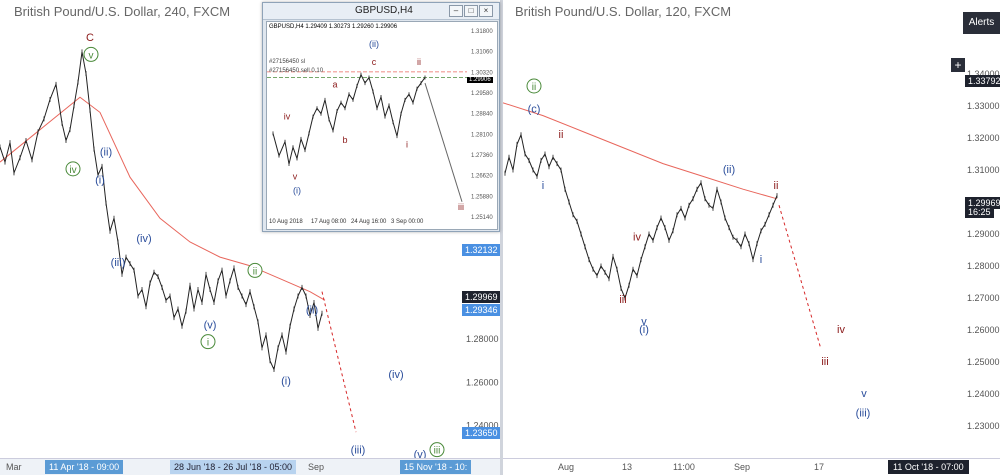  I want to click on y-tick-label: 1.27000, so click(983, 298).